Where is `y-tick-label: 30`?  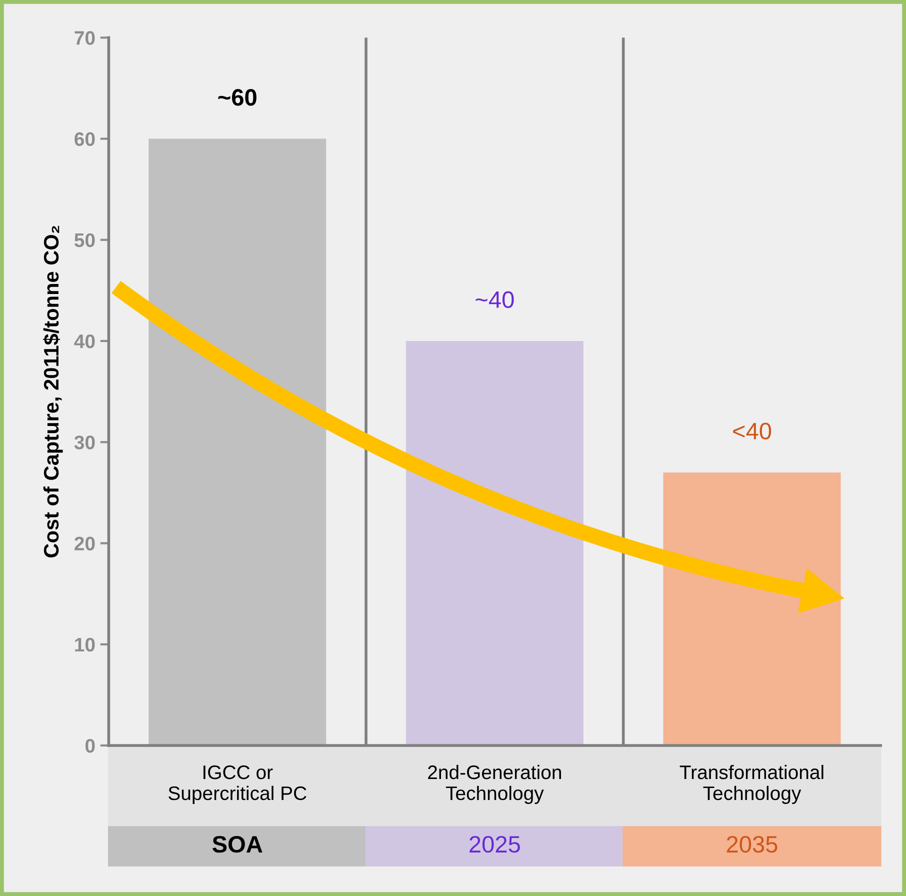 y-tick-label: 30 is located at coordinates (84, 443).